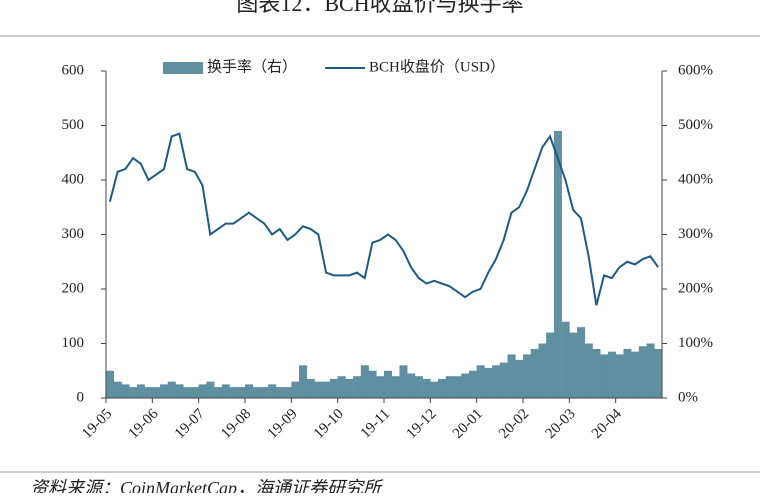  What do you see at coordinates (252, 66) in the screenshot?
I see `legend-label: 换手率（右）` at bounding box center [252, 66].